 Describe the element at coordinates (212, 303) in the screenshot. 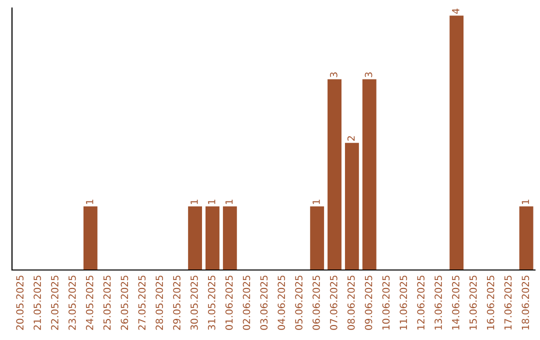

I see `x-tick-label: 31.05.2025` at that location.